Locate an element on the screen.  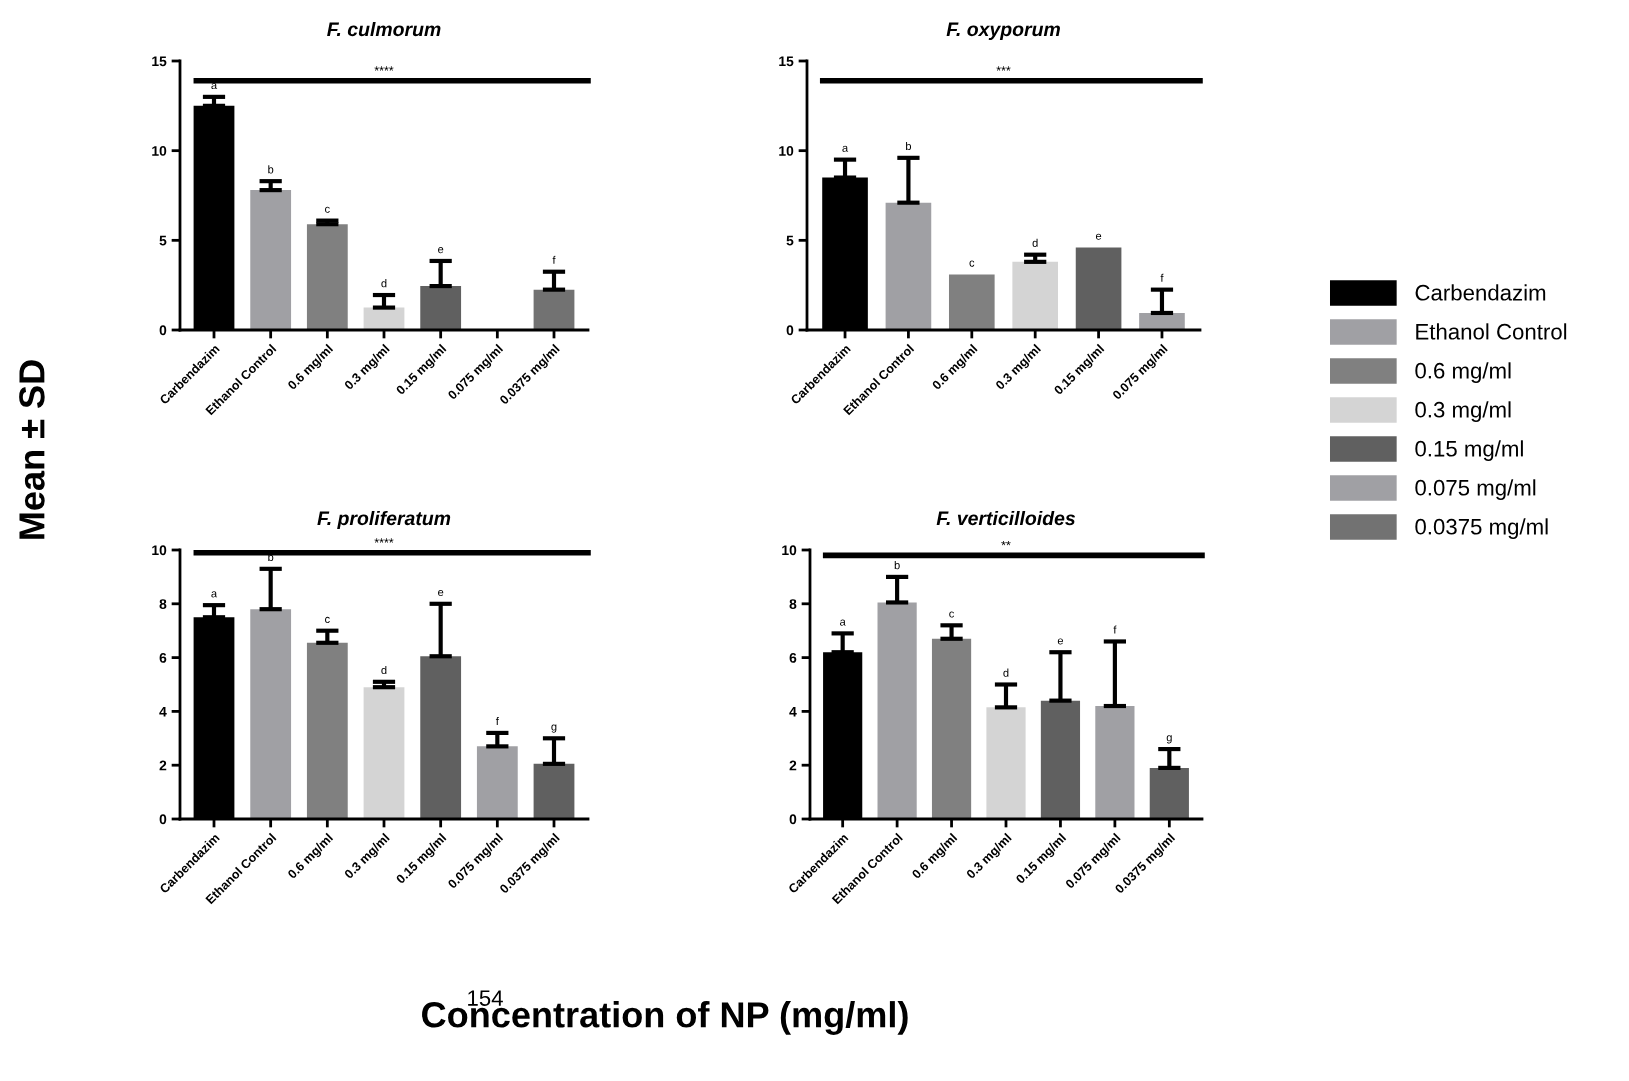
y-axis-title: Mean ± SD is located at coordinates (32, 449).